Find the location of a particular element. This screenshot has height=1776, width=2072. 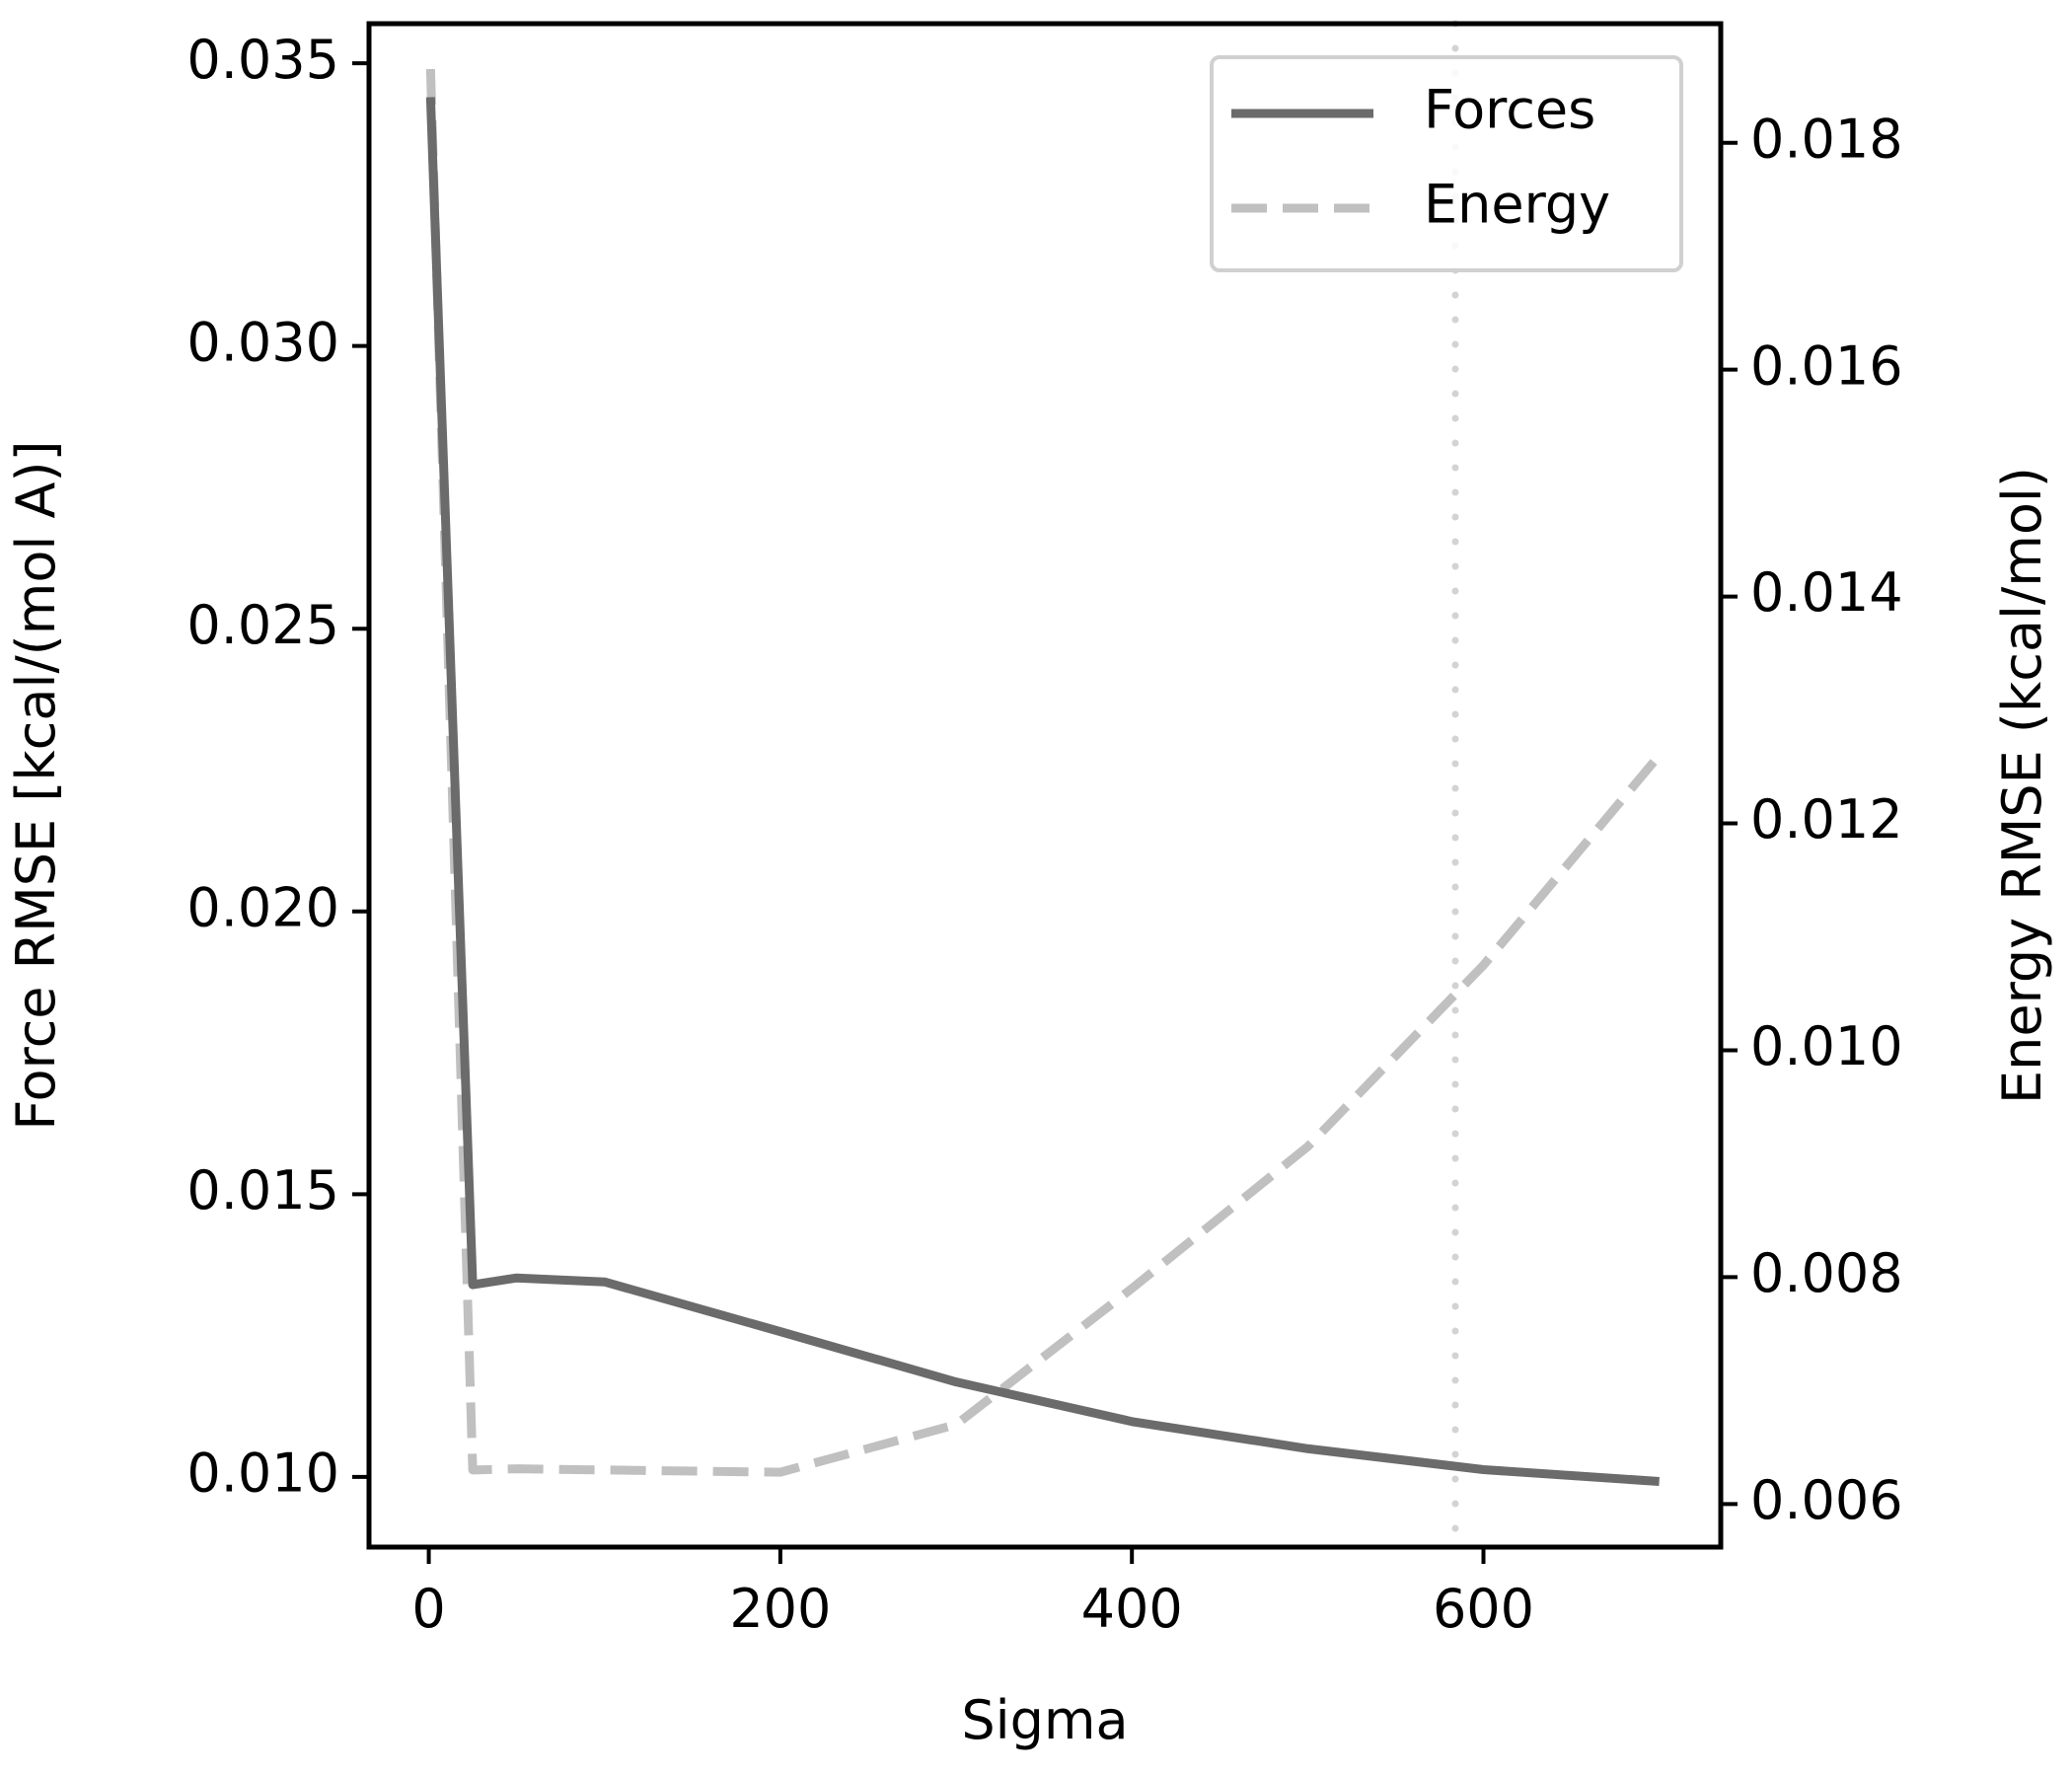

x-axis-label: Sigma is located at coordinates (1045, 1720).